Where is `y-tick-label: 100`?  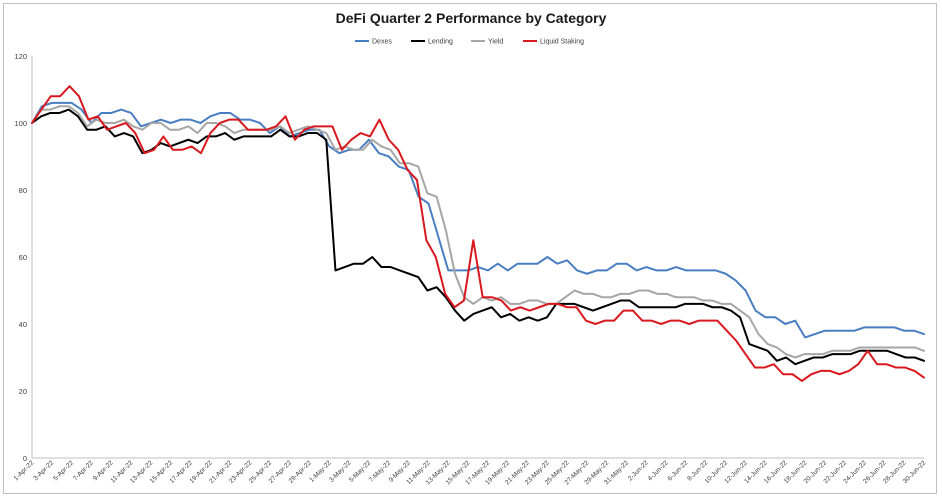
y-tick-label: 100 is located at coordinates (20, 123).